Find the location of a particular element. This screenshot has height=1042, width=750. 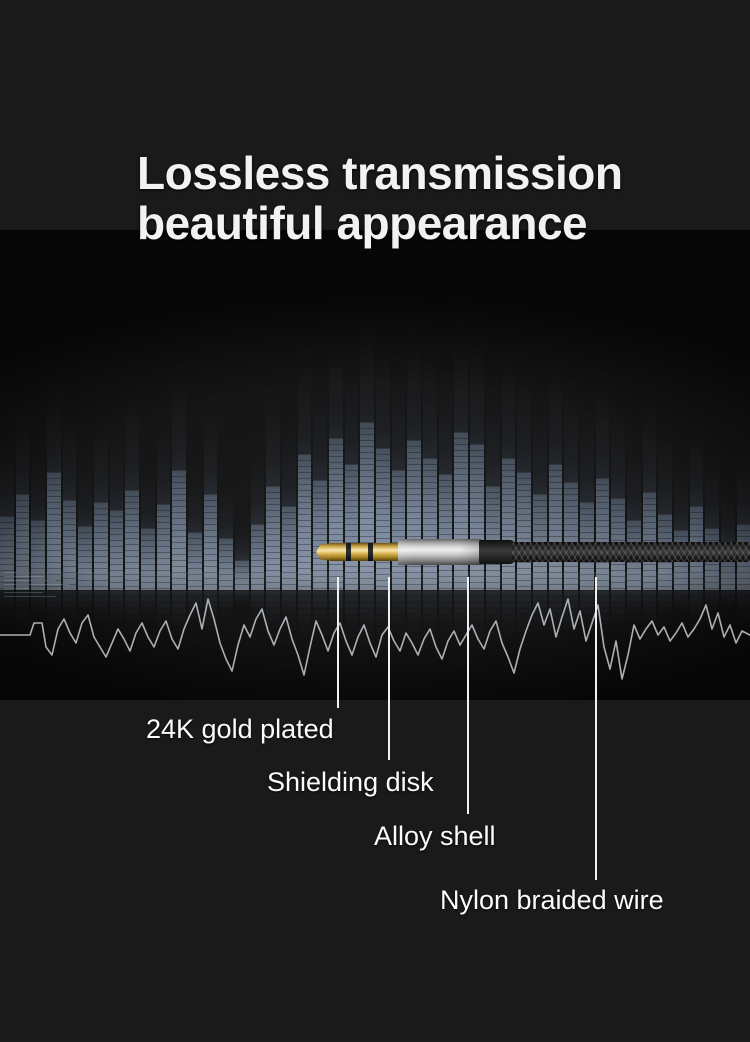

audio-waveform is located at coordinates (375, 635).